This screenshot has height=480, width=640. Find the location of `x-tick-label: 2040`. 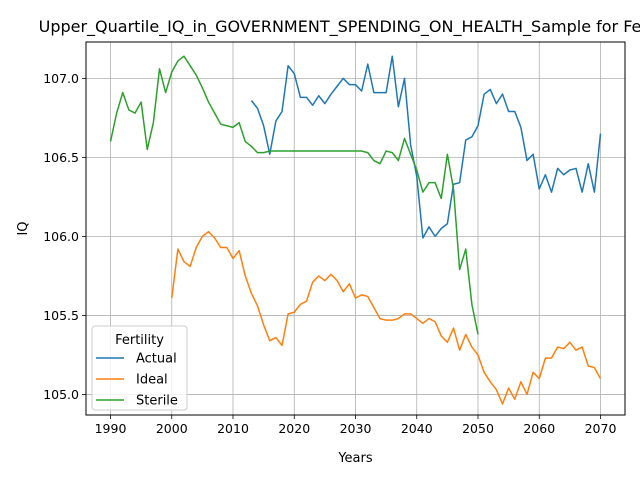

x-tick-label: 2040 is located at coordinates (417, 428).